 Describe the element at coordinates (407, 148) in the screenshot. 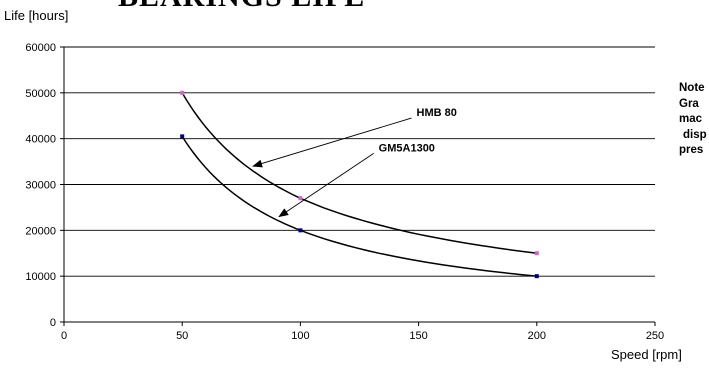

I see `annotation-label: GM5A1300` at that location.